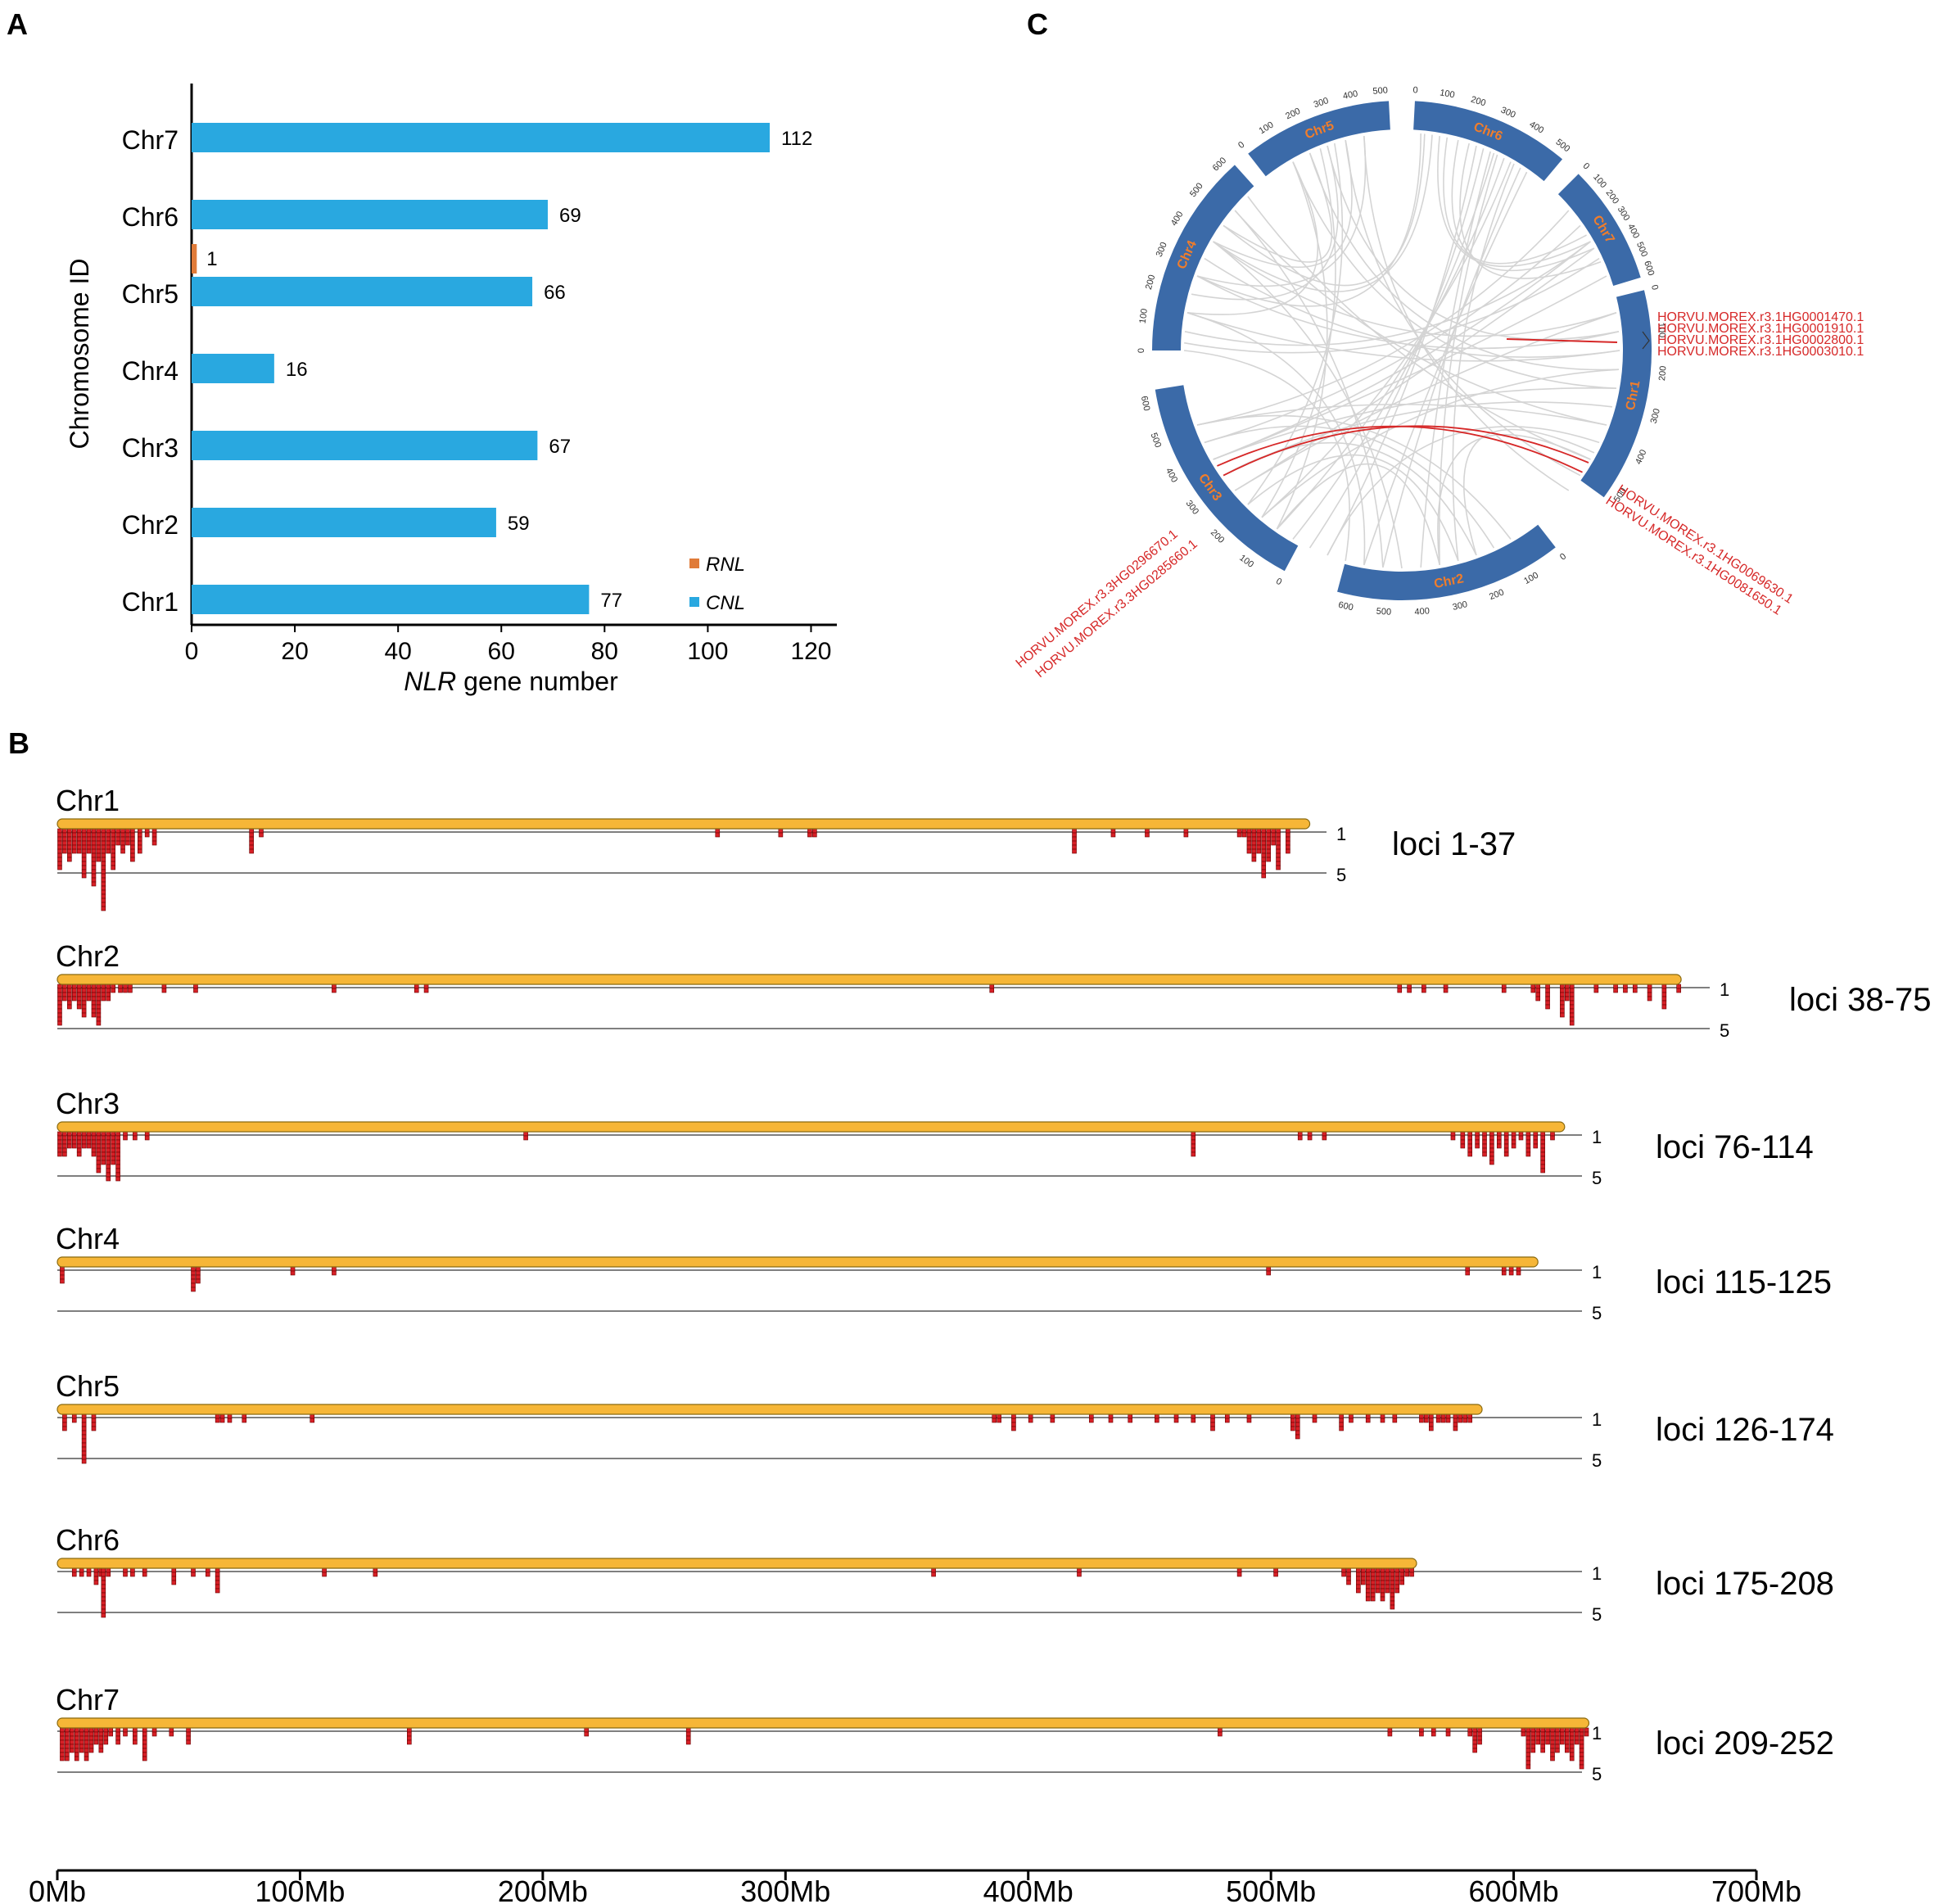 The height and width of the screenshot is (1904, 1939). I want to click on x-tick-label: 500Mb, so click(1271, 1890).